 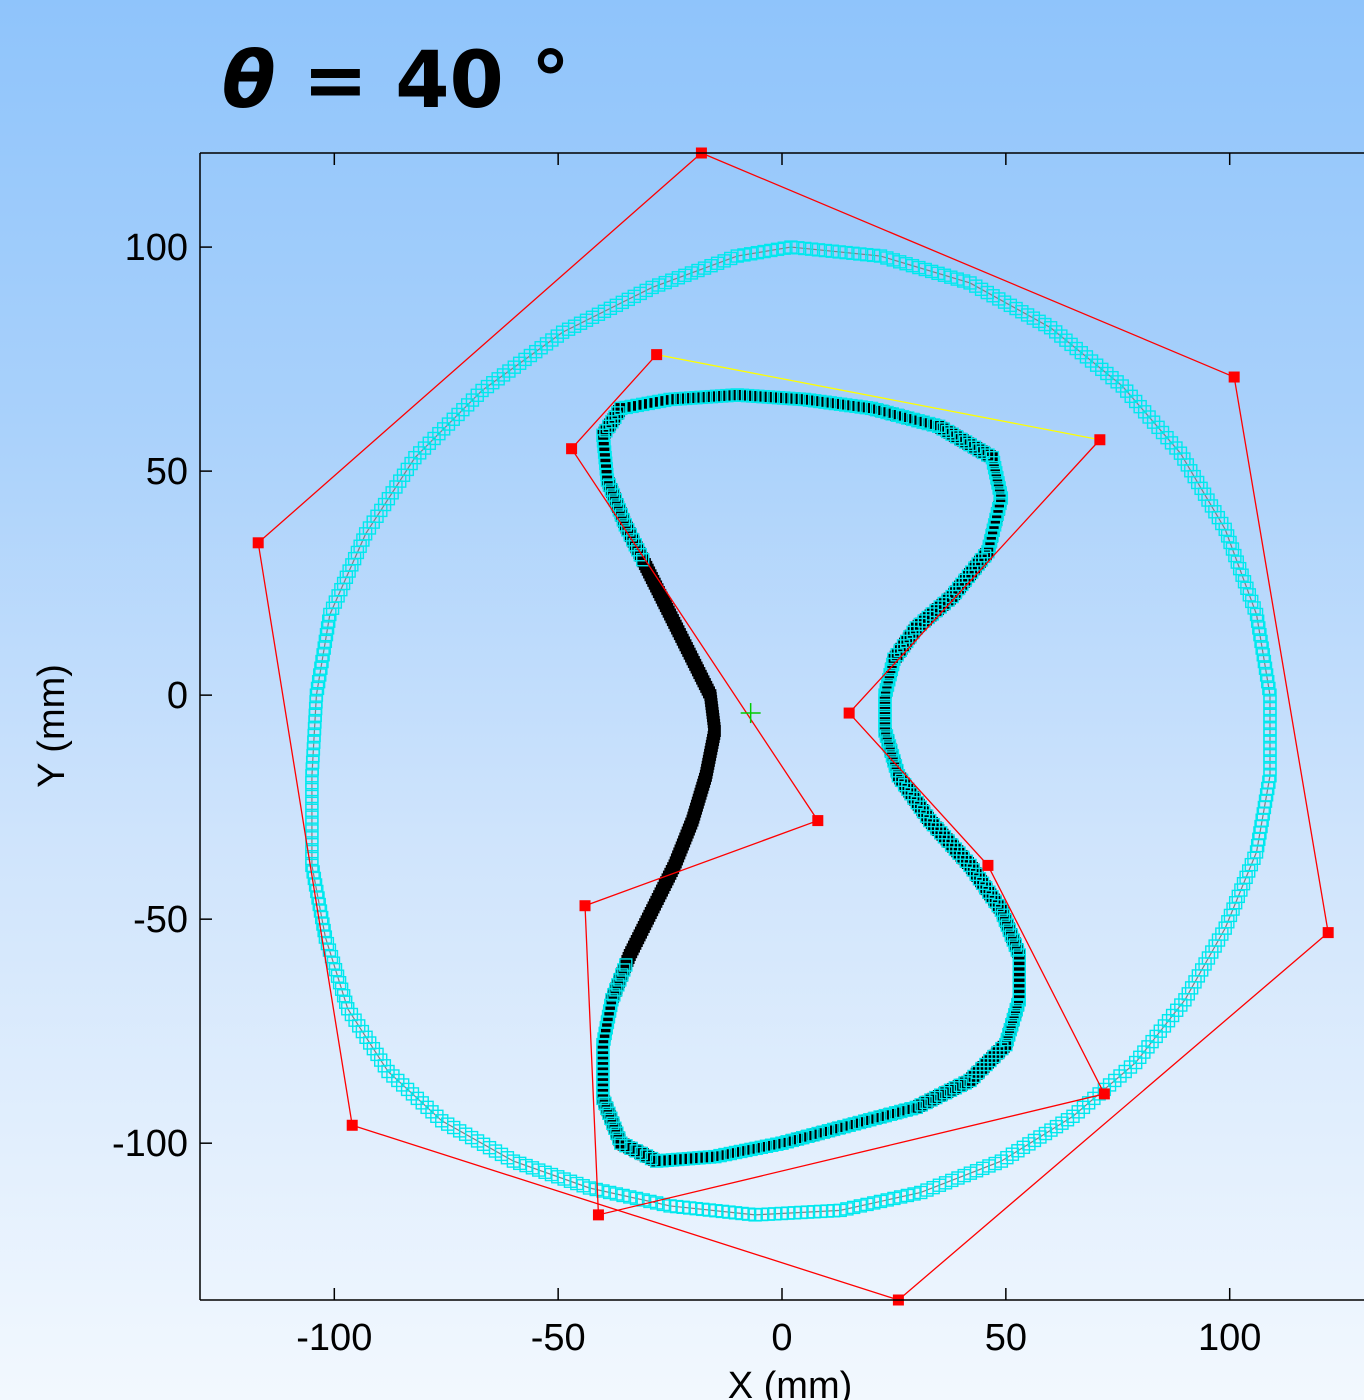 What do you see at coordinates (1229, 1338) in the screenshot?
I see `x-tick-label: 100` at bounding box center [1229, 1338].